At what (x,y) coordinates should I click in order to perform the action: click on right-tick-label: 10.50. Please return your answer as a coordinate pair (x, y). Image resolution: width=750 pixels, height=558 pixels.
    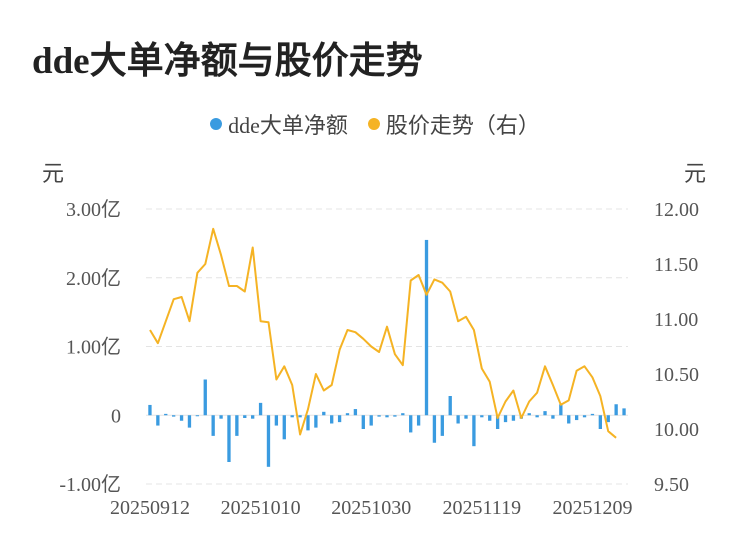
    Looking at the image, I should click on (676, 375).